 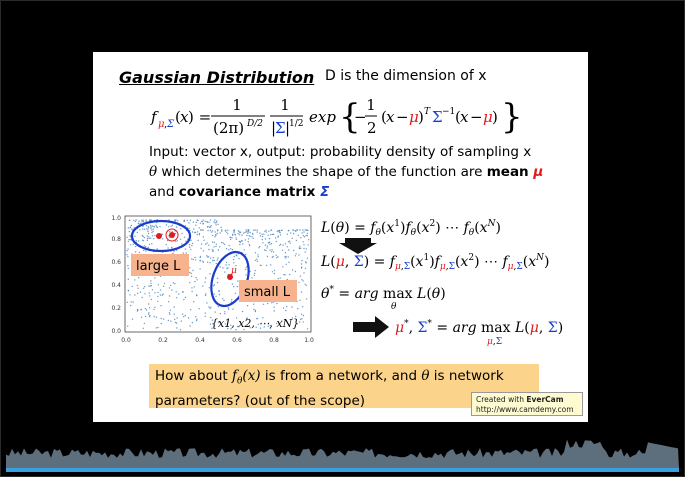 What do you see at coordinates (163, 340) in the screenshot?
I see `x-tick-label: 0.2` at bounding box center [163, 340].